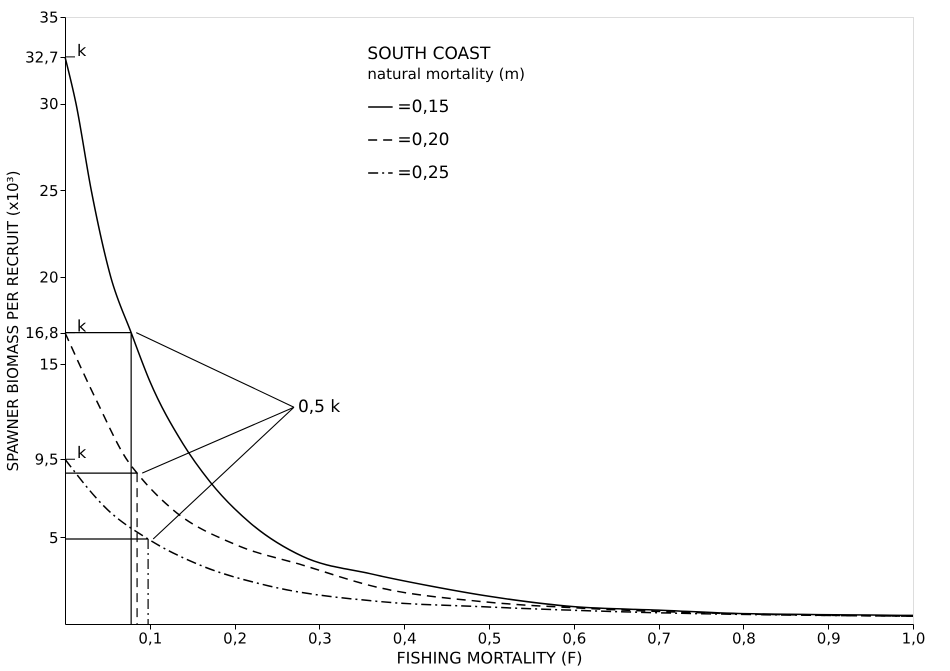  What do you see at coordinates (53, 537) in the screenshot?
I see `y-tick-label: 5` at bounding box center [53, 537].